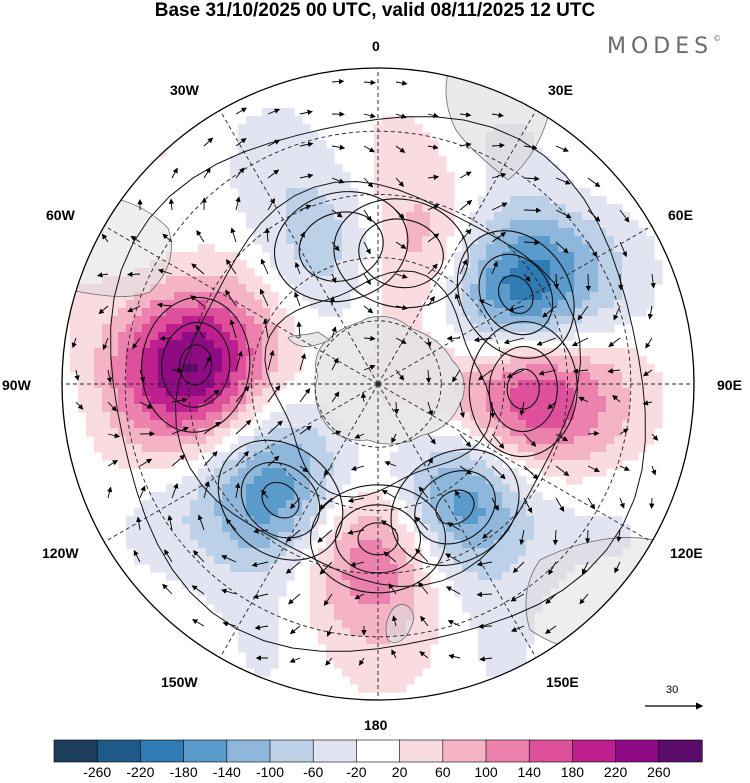  Describe the element at coordinates (615, 772) in the screenshot. I see `colorbar-tick-label: 220` at that location.